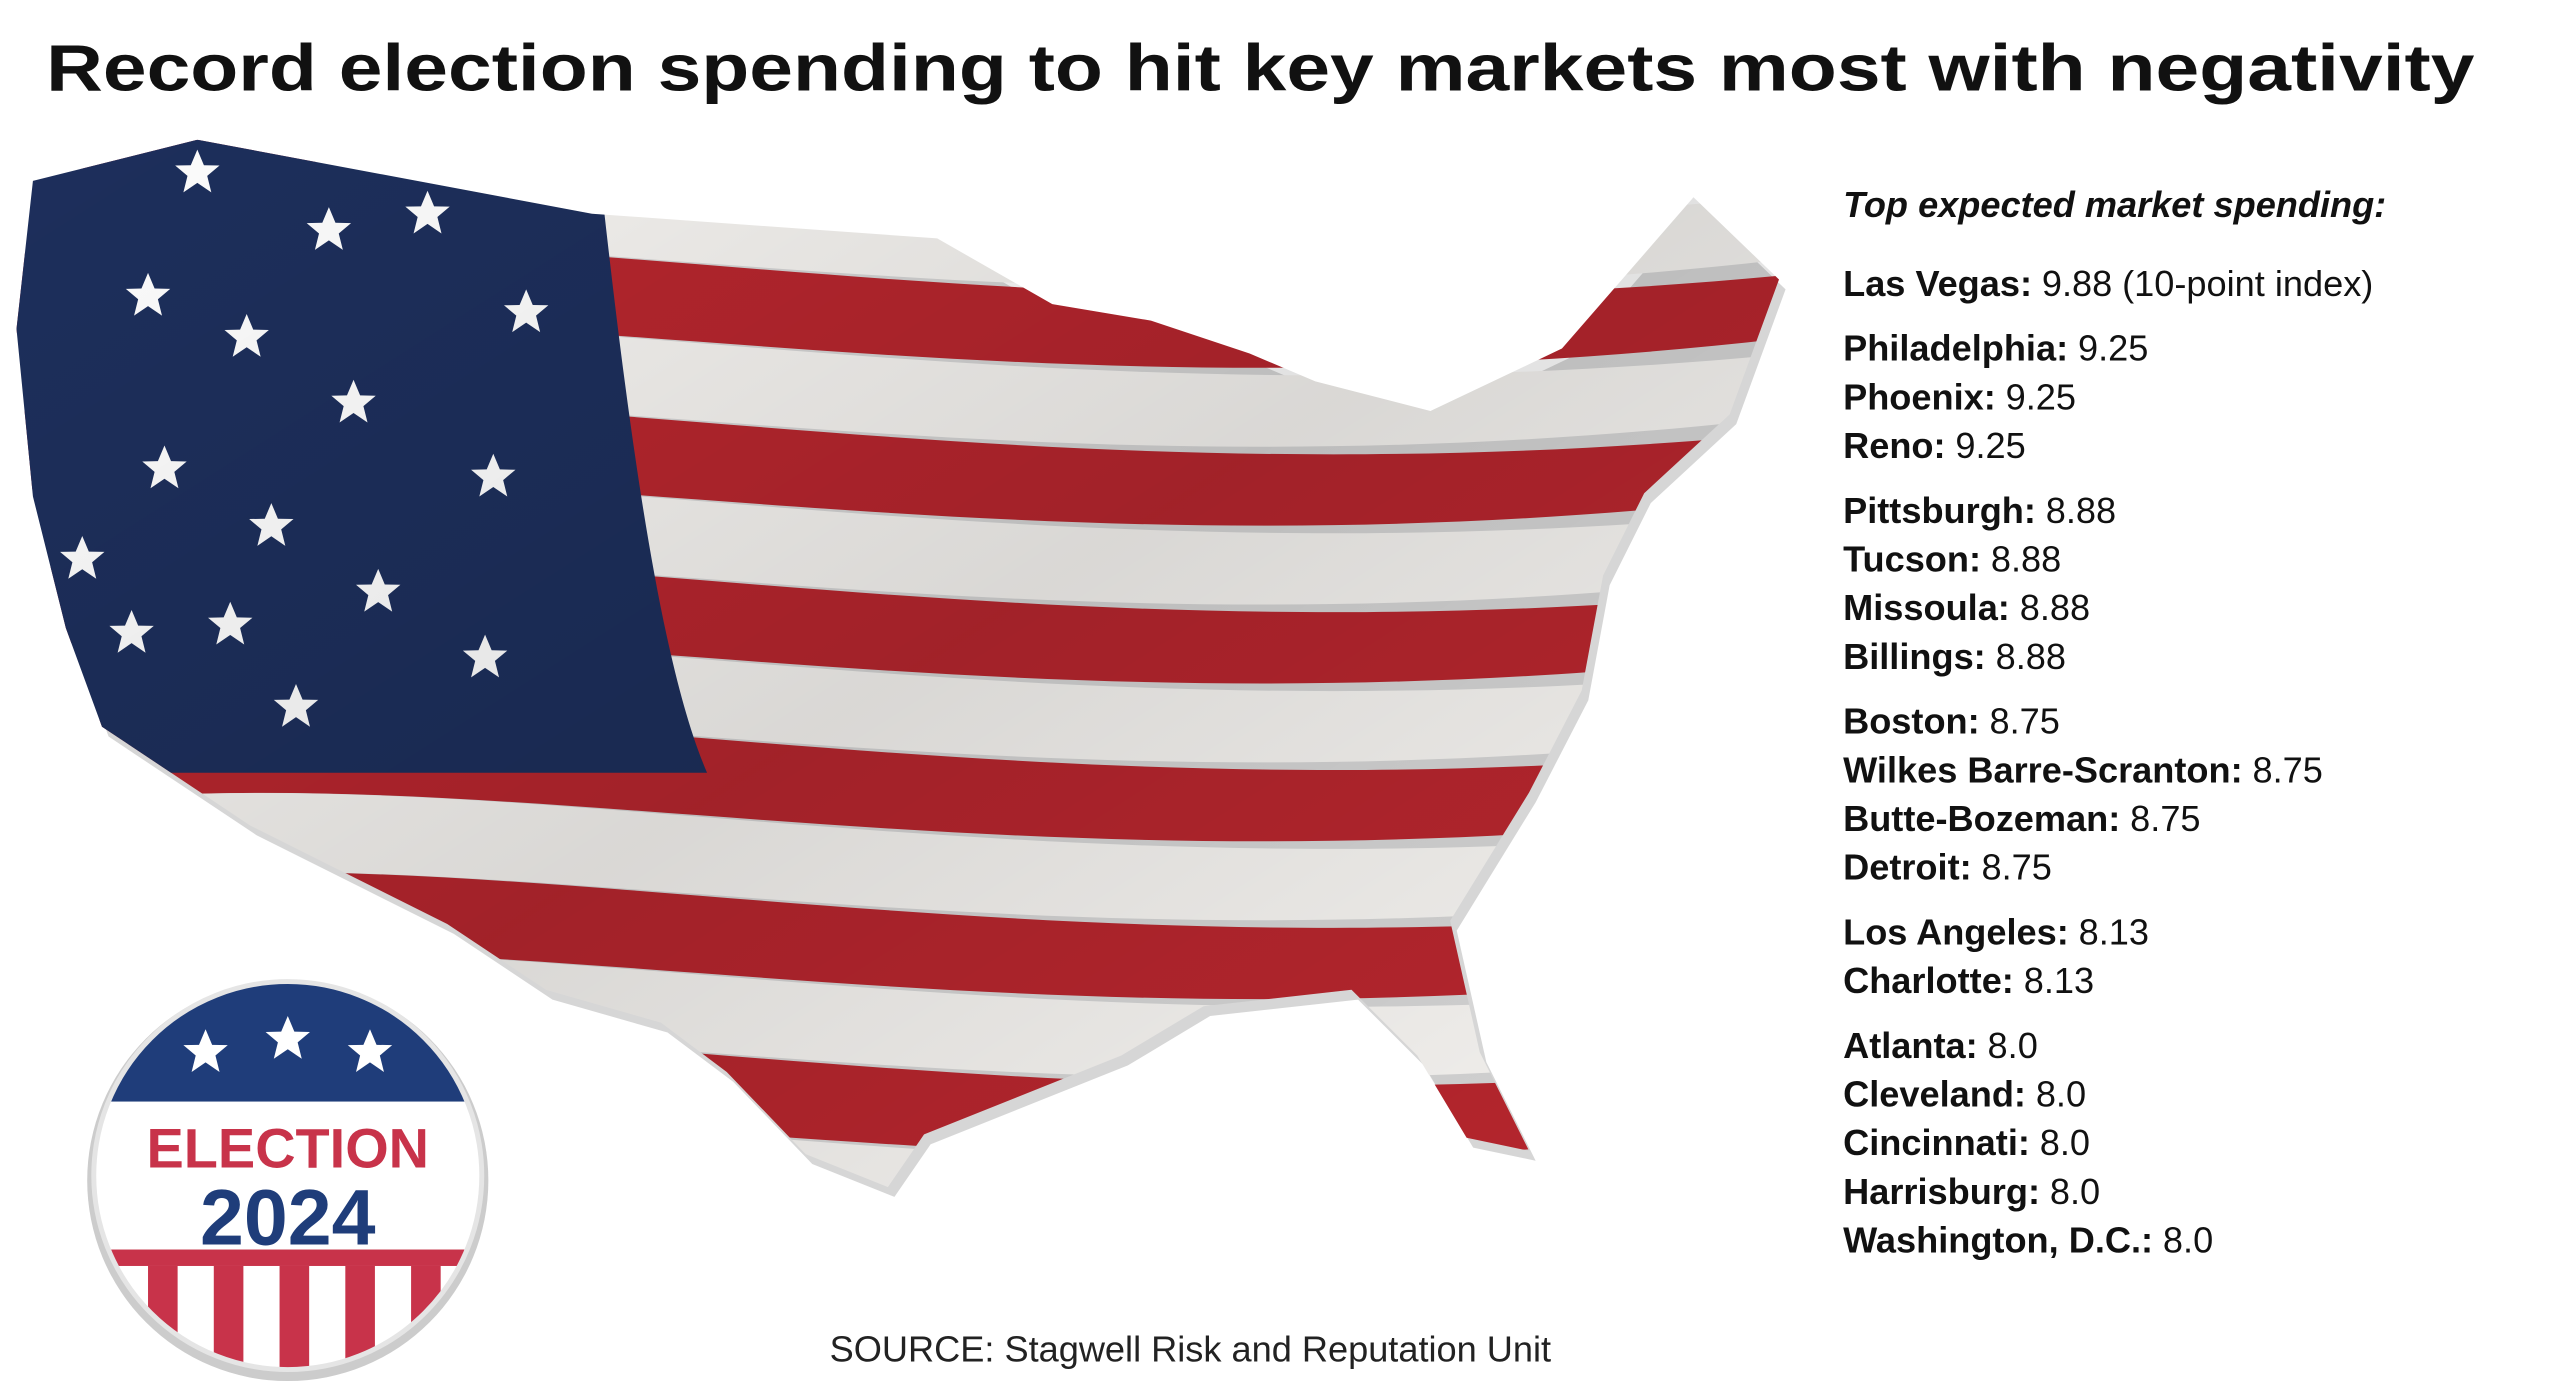 The height and width of the screenshot is (1385, 2560). I want to click on market-name: Charlotte:, so click(1928, 980).